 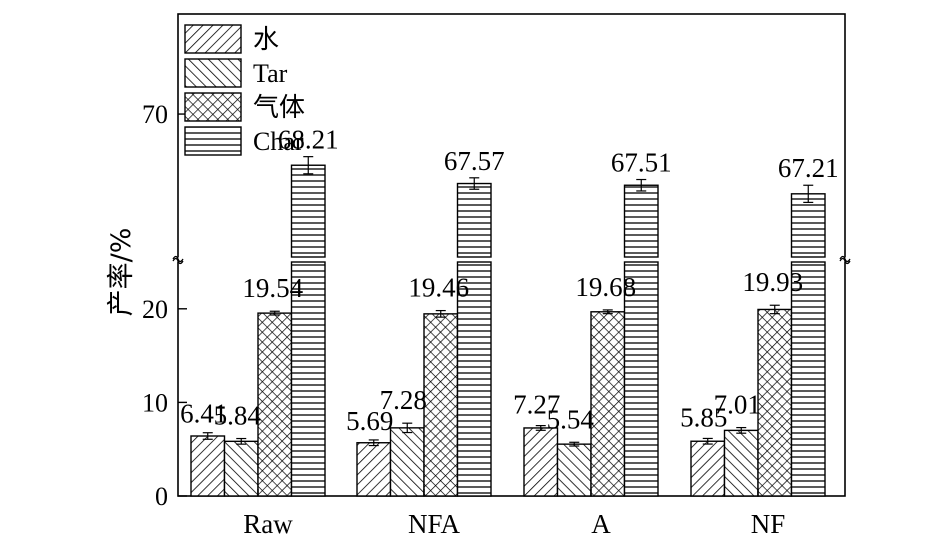 What do you see at coordinates (272, 288) in the screenshot?
I see `data-label: 19.54` at bounding box center [272, 288].